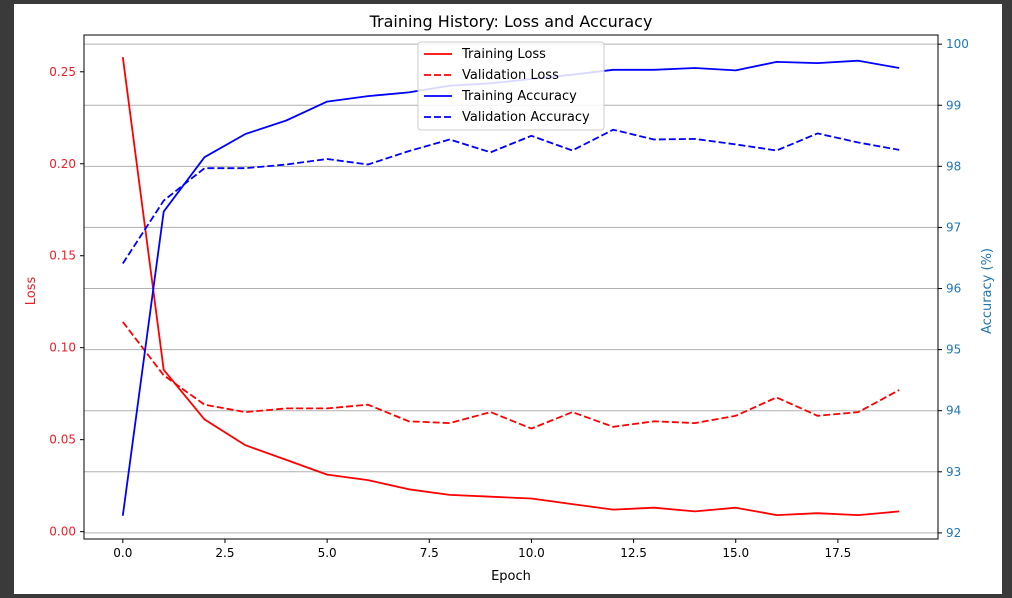 The image size is (1012, 598). I want to click on legend-label: Training Accuracy, so click(519, 96).